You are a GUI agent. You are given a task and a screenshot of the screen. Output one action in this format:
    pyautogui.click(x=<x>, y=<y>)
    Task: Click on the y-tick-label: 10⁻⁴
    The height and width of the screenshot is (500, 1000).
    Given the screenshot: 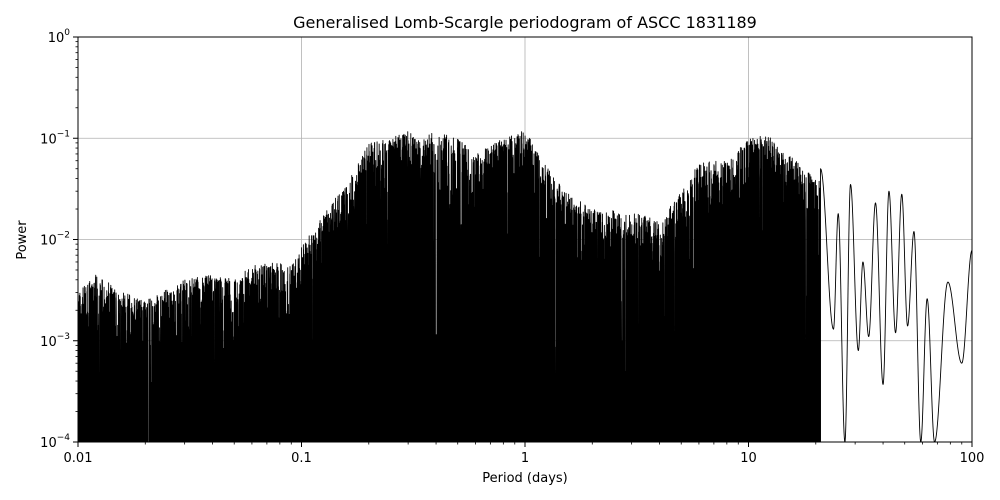 What is the action you would take?
    pyautogui.click(x=55, y=442)
    